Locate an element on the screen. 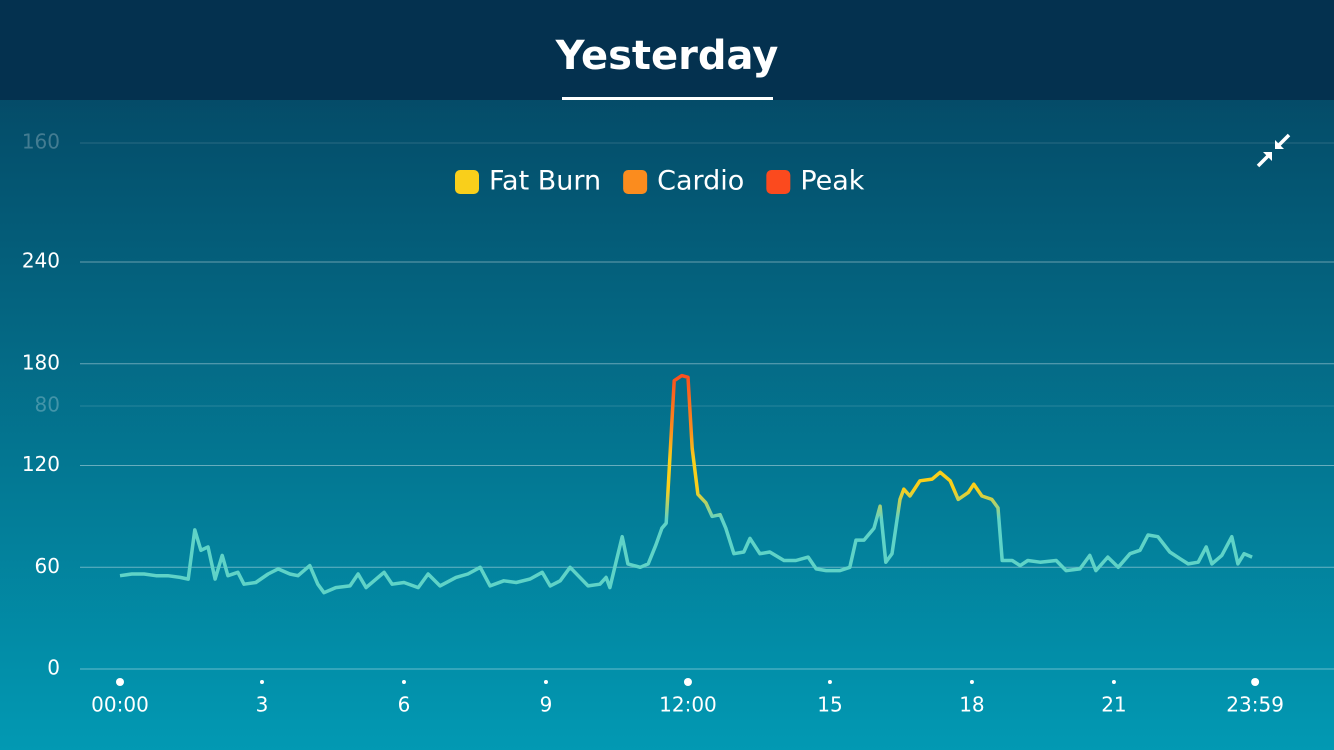  x-tick-label: 00:00 is located at coordinates (120, 705).